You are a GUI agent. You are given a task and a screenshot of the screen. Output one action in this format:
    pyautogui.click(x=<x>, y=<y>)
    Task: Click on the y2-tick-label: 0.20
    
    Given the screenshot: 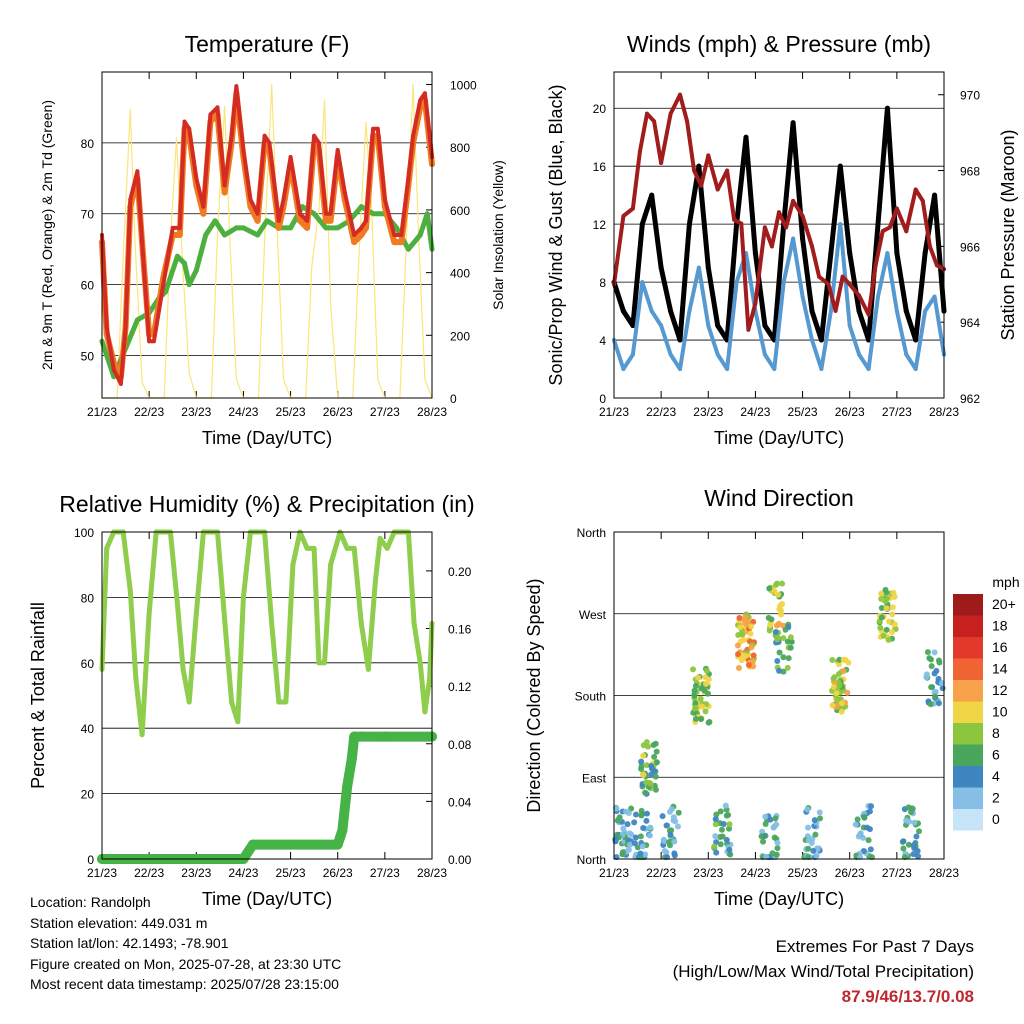 What is the action you would take?
    pyautogui.click(x=460, y=572)
    